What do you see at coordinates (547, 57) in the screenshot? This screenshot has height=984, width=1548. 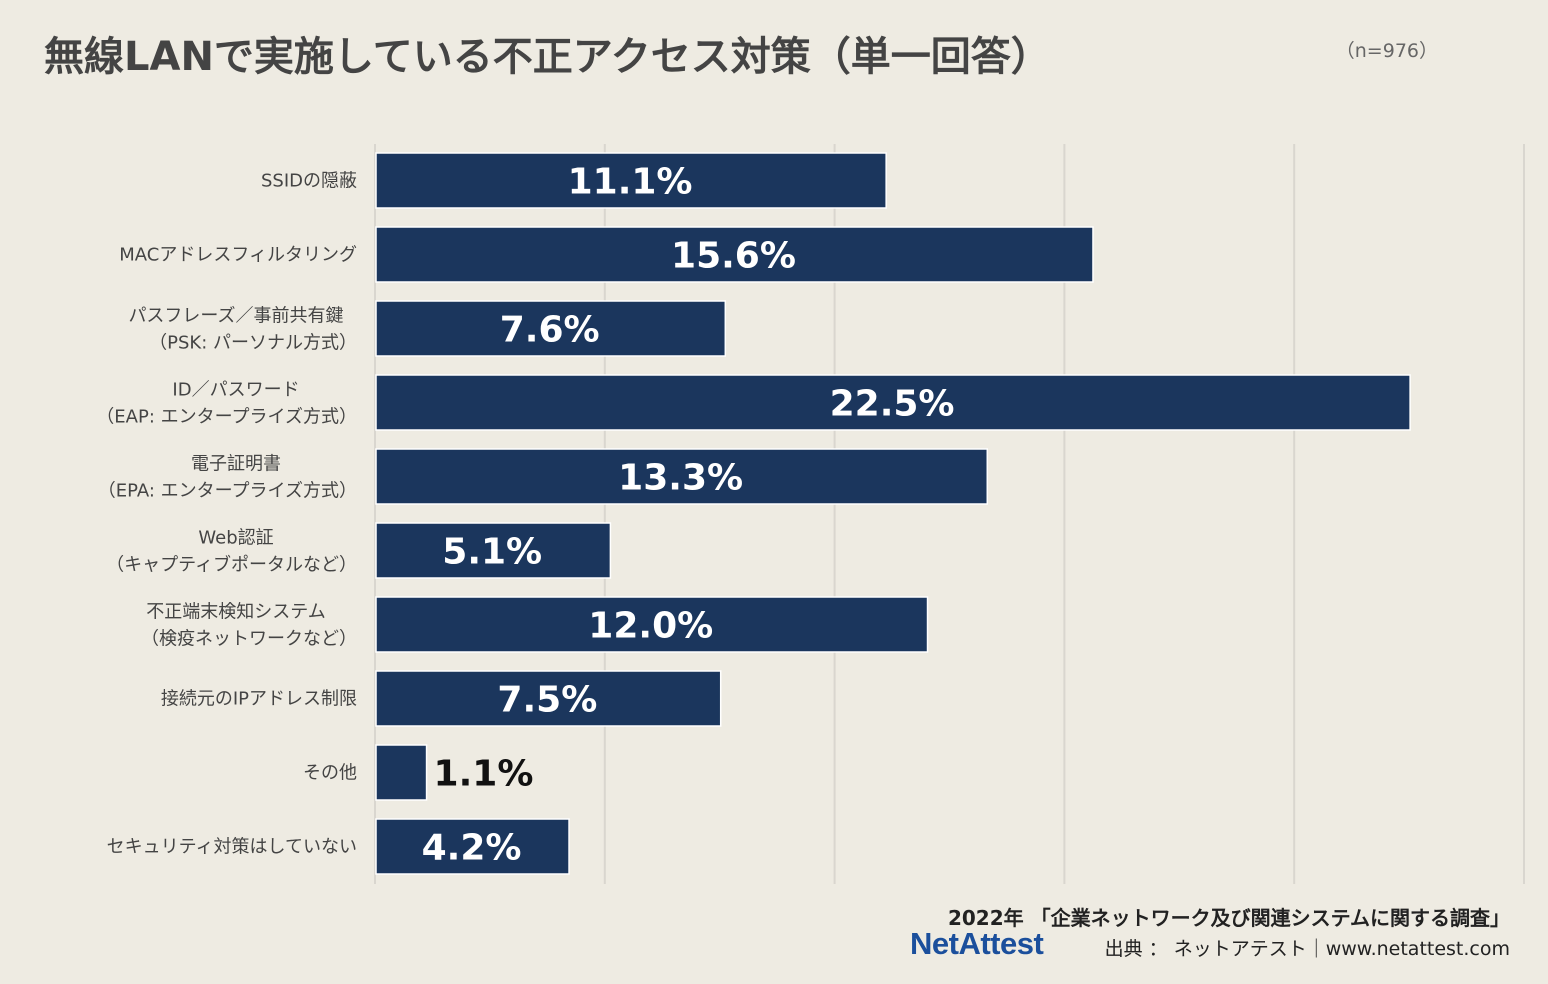 I see `chart-title: 無線LANで実施している不正アクセス対策（単一回答）` at bounding box center [547, 57].